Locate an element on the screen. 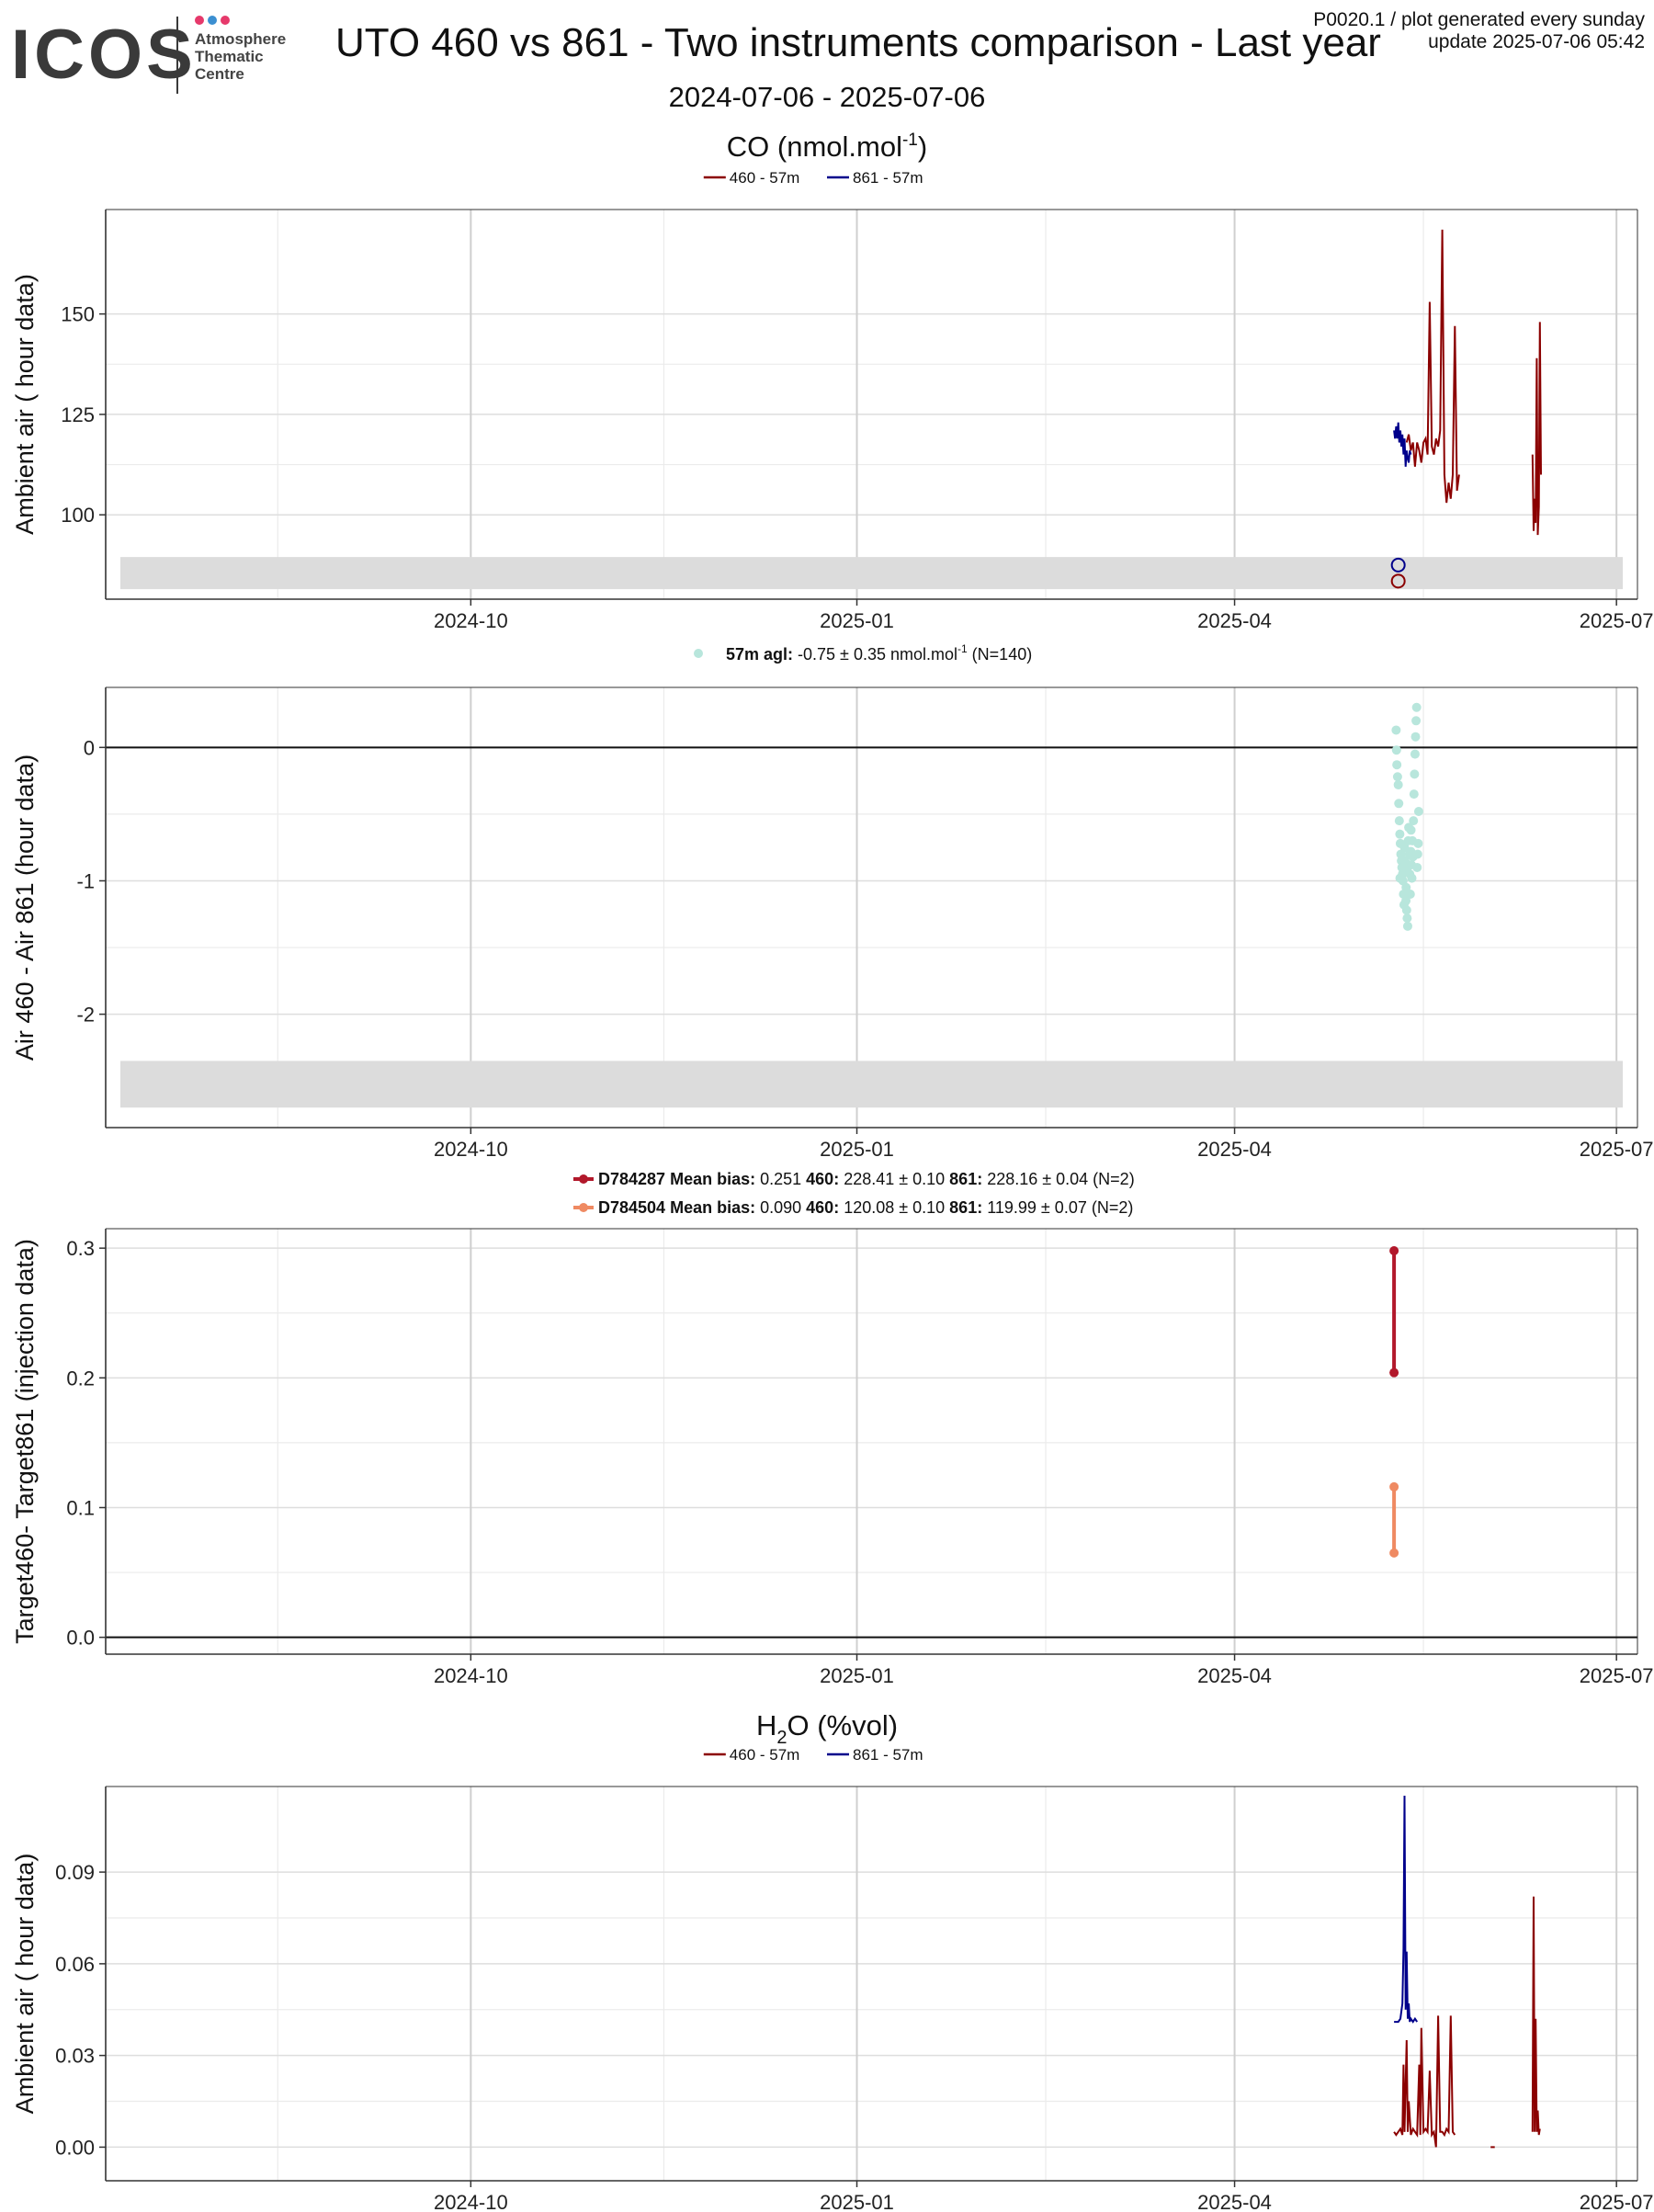 The width and height of the screenshot is (1654, 2212). logo-subtext-1: Atmosphere is located at coordinates (241, 39).